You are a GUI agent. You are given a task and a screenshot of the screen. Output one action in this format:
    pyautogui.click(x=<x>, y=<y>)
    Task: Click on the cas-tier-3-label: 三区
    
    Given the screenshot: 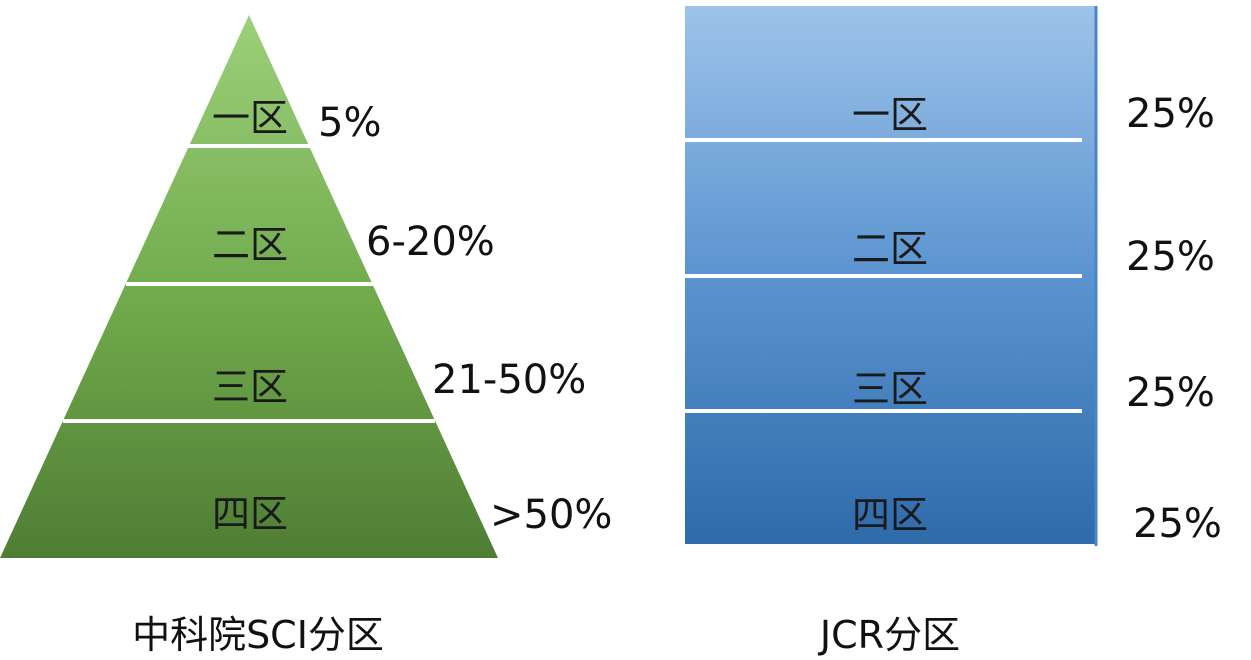 What is the action you would take?
    pyautogui.click(x=250, y=387)
    